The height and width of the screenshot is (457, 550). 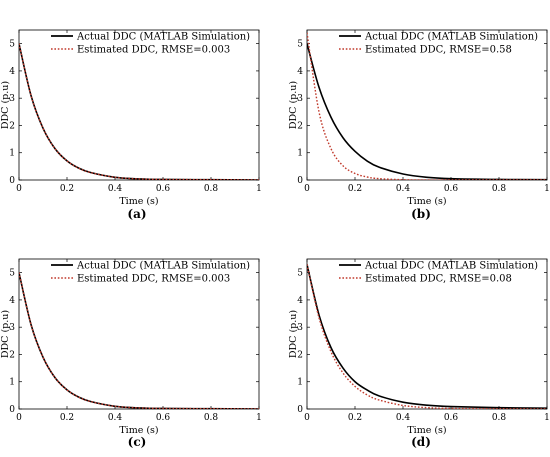 I want to click on panel-caption: (d), so click(x=421, y=442).